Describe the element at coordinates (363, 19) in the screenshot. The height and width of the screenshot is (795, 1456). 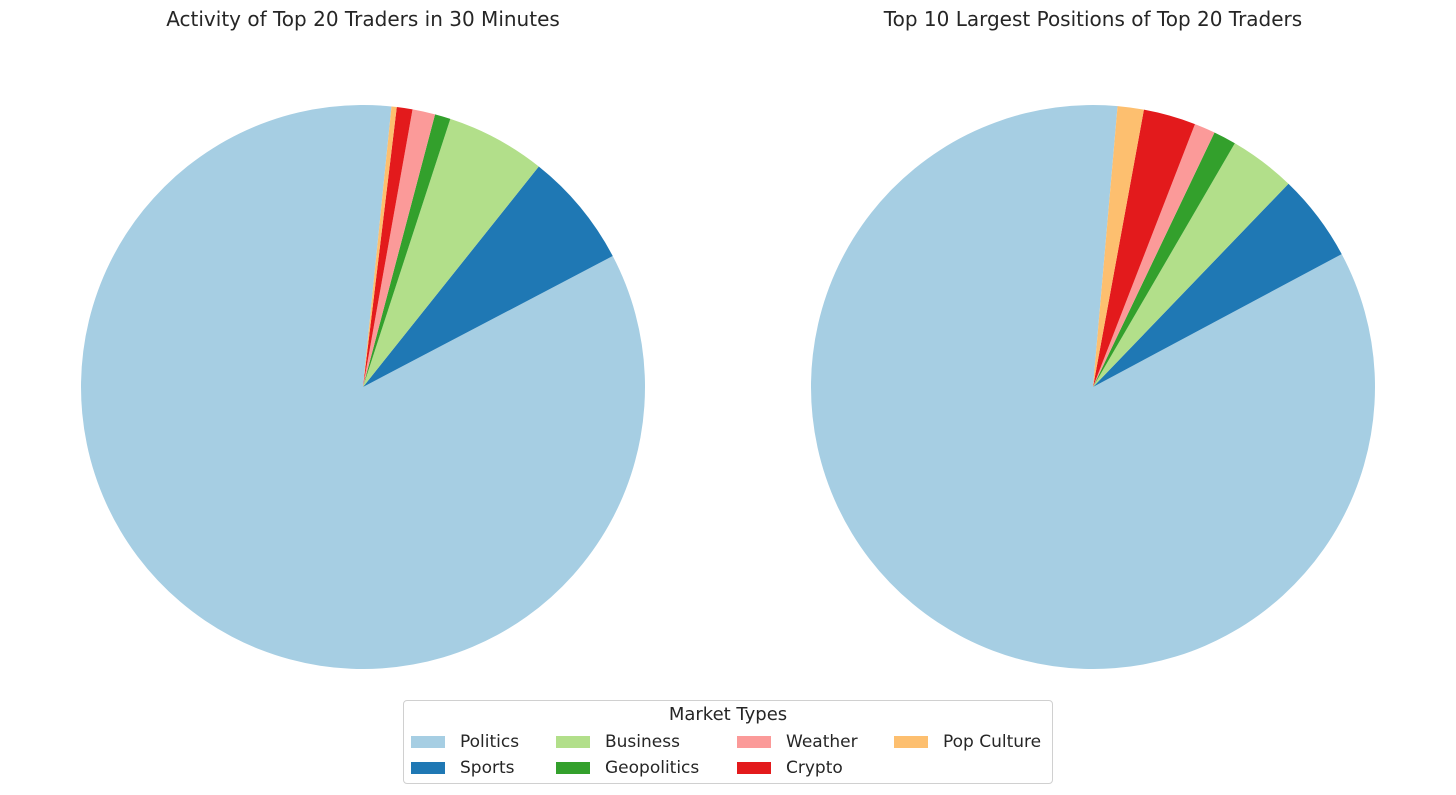
I see `chart-title-activity: Activity of Top 20 Traders in 30 Minutes` at that location.